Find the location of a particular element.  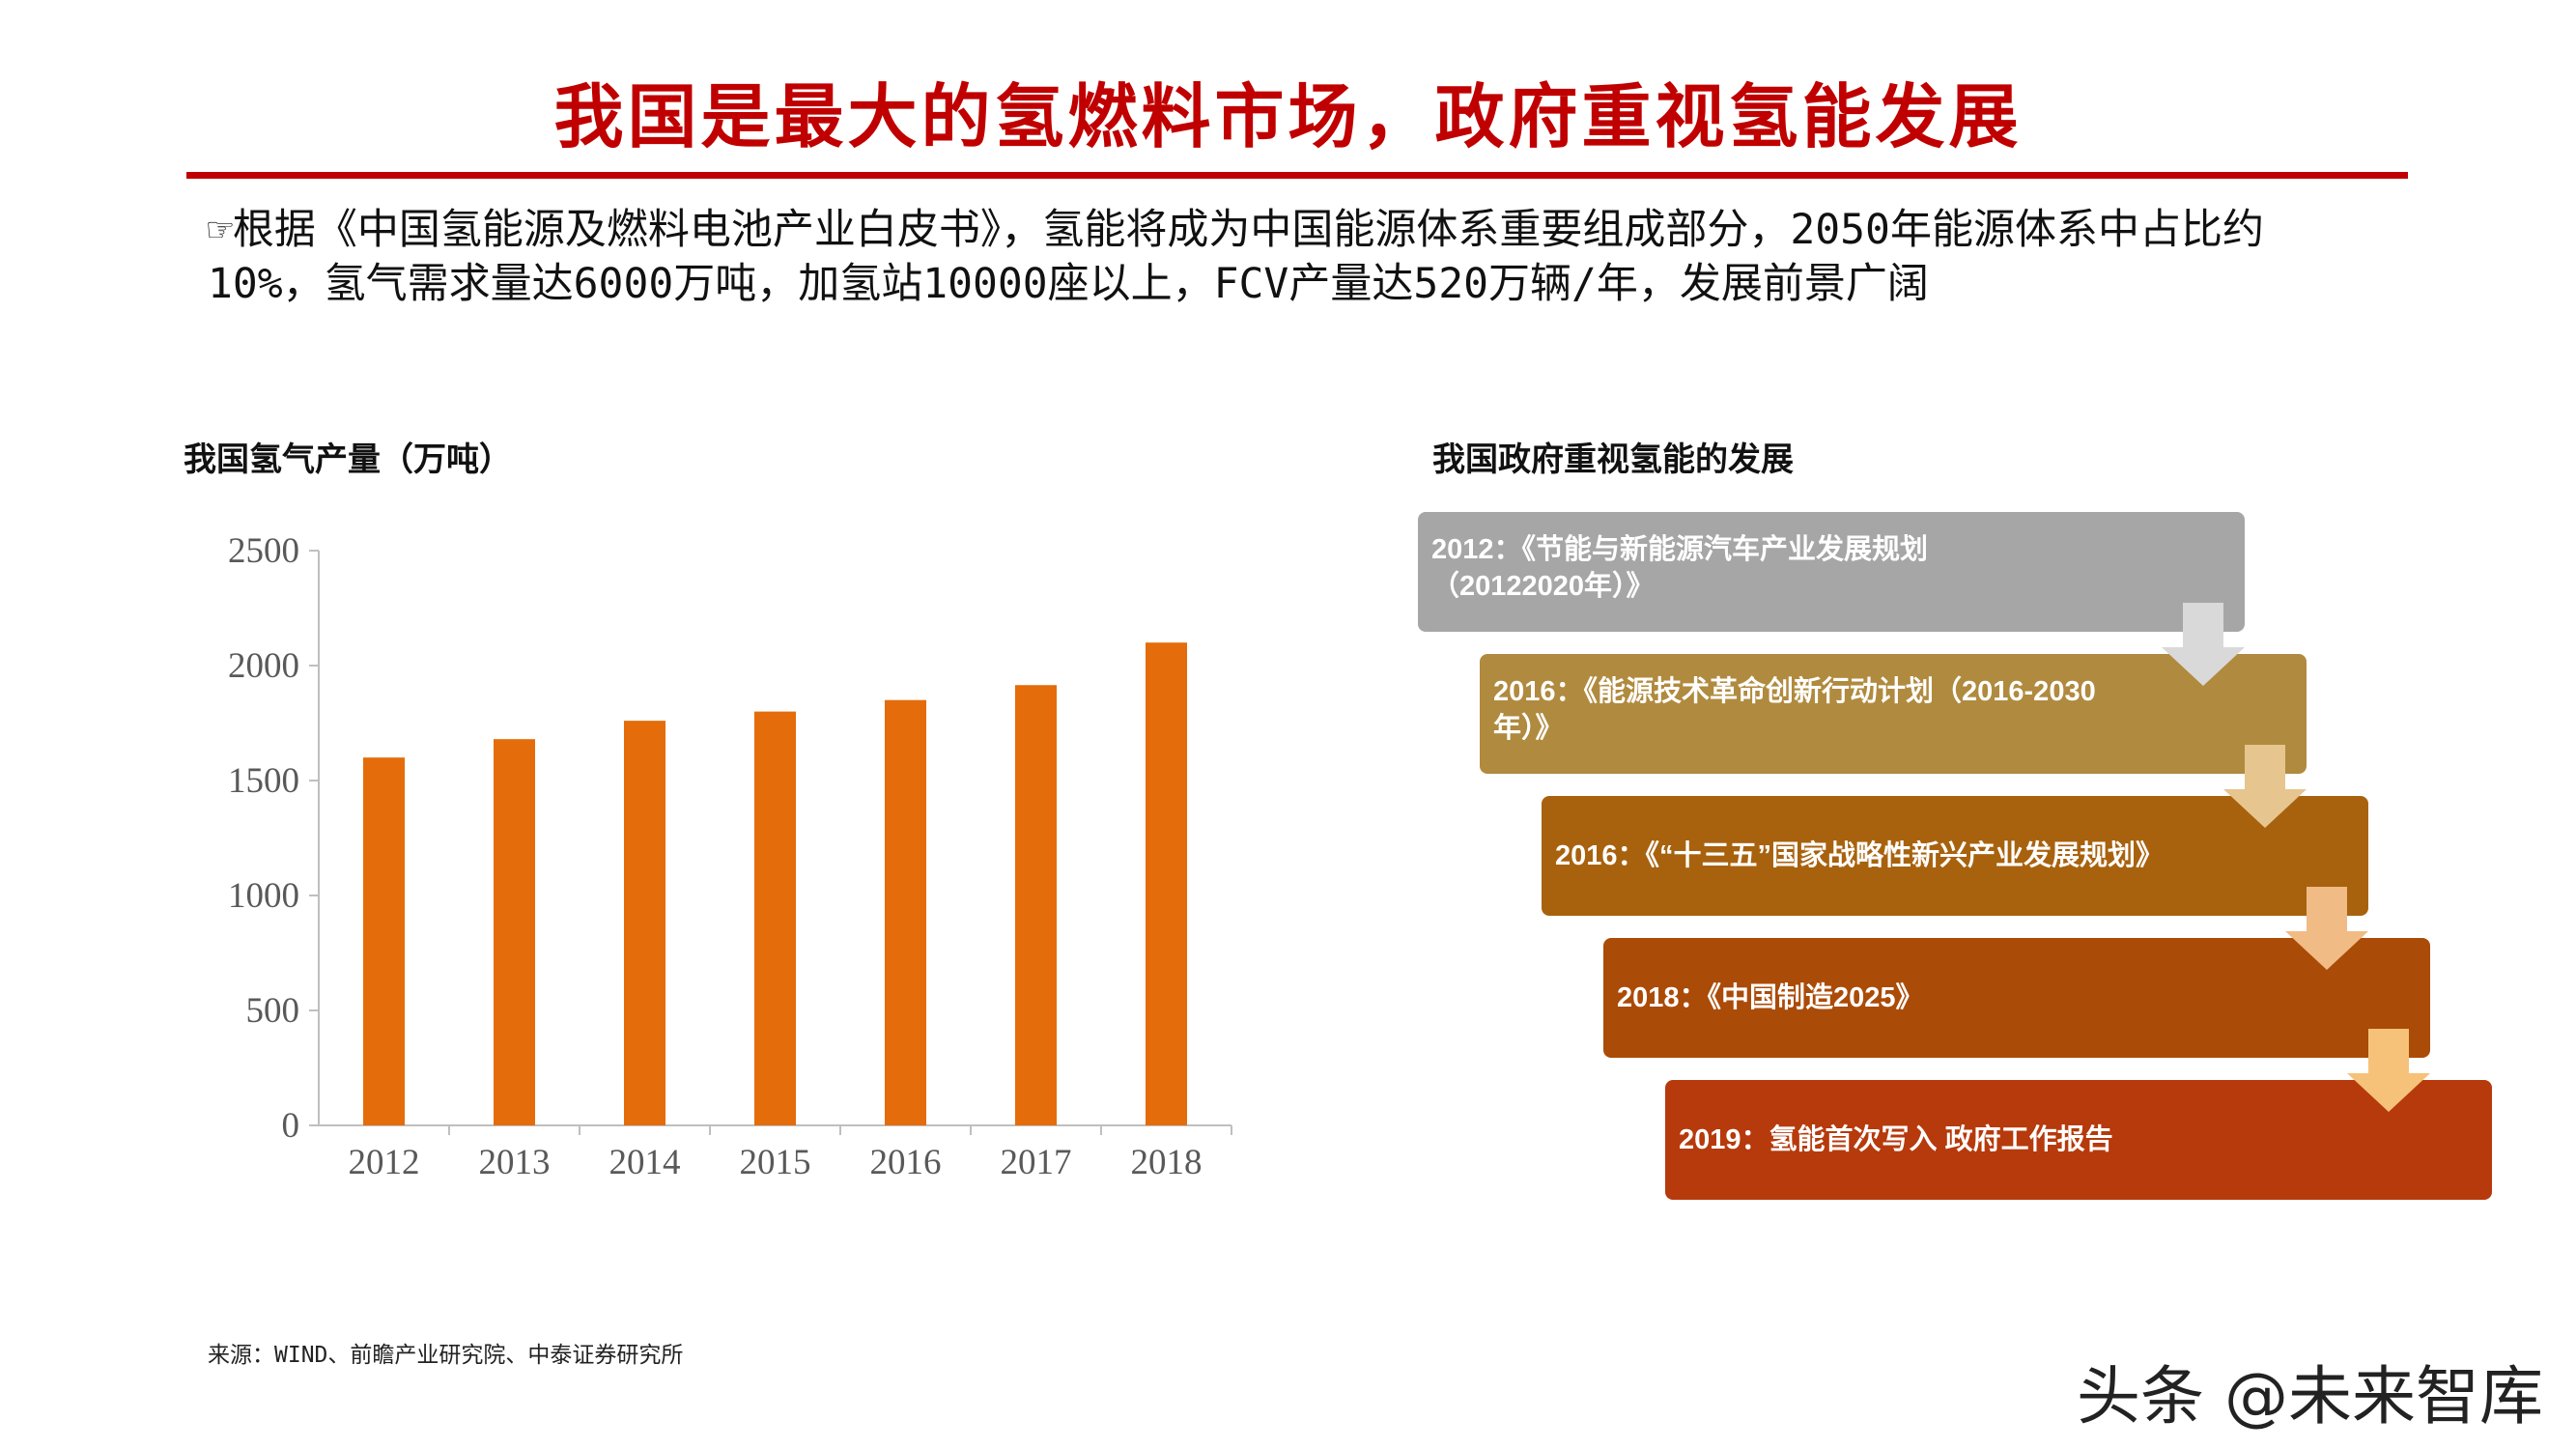

title-divider is located at coordinates (1297, 175).